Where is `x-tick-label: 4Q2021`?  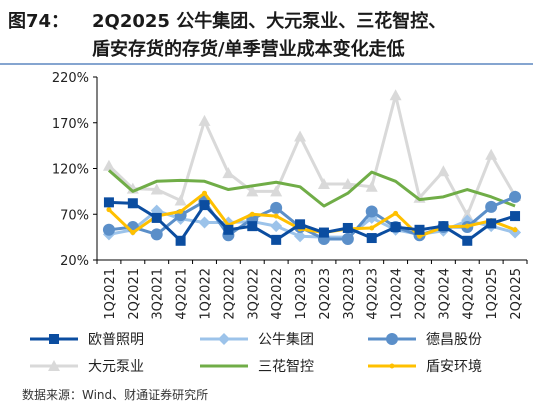
x-tick-label: 4Q2021 is located at coordinates (182, 294).